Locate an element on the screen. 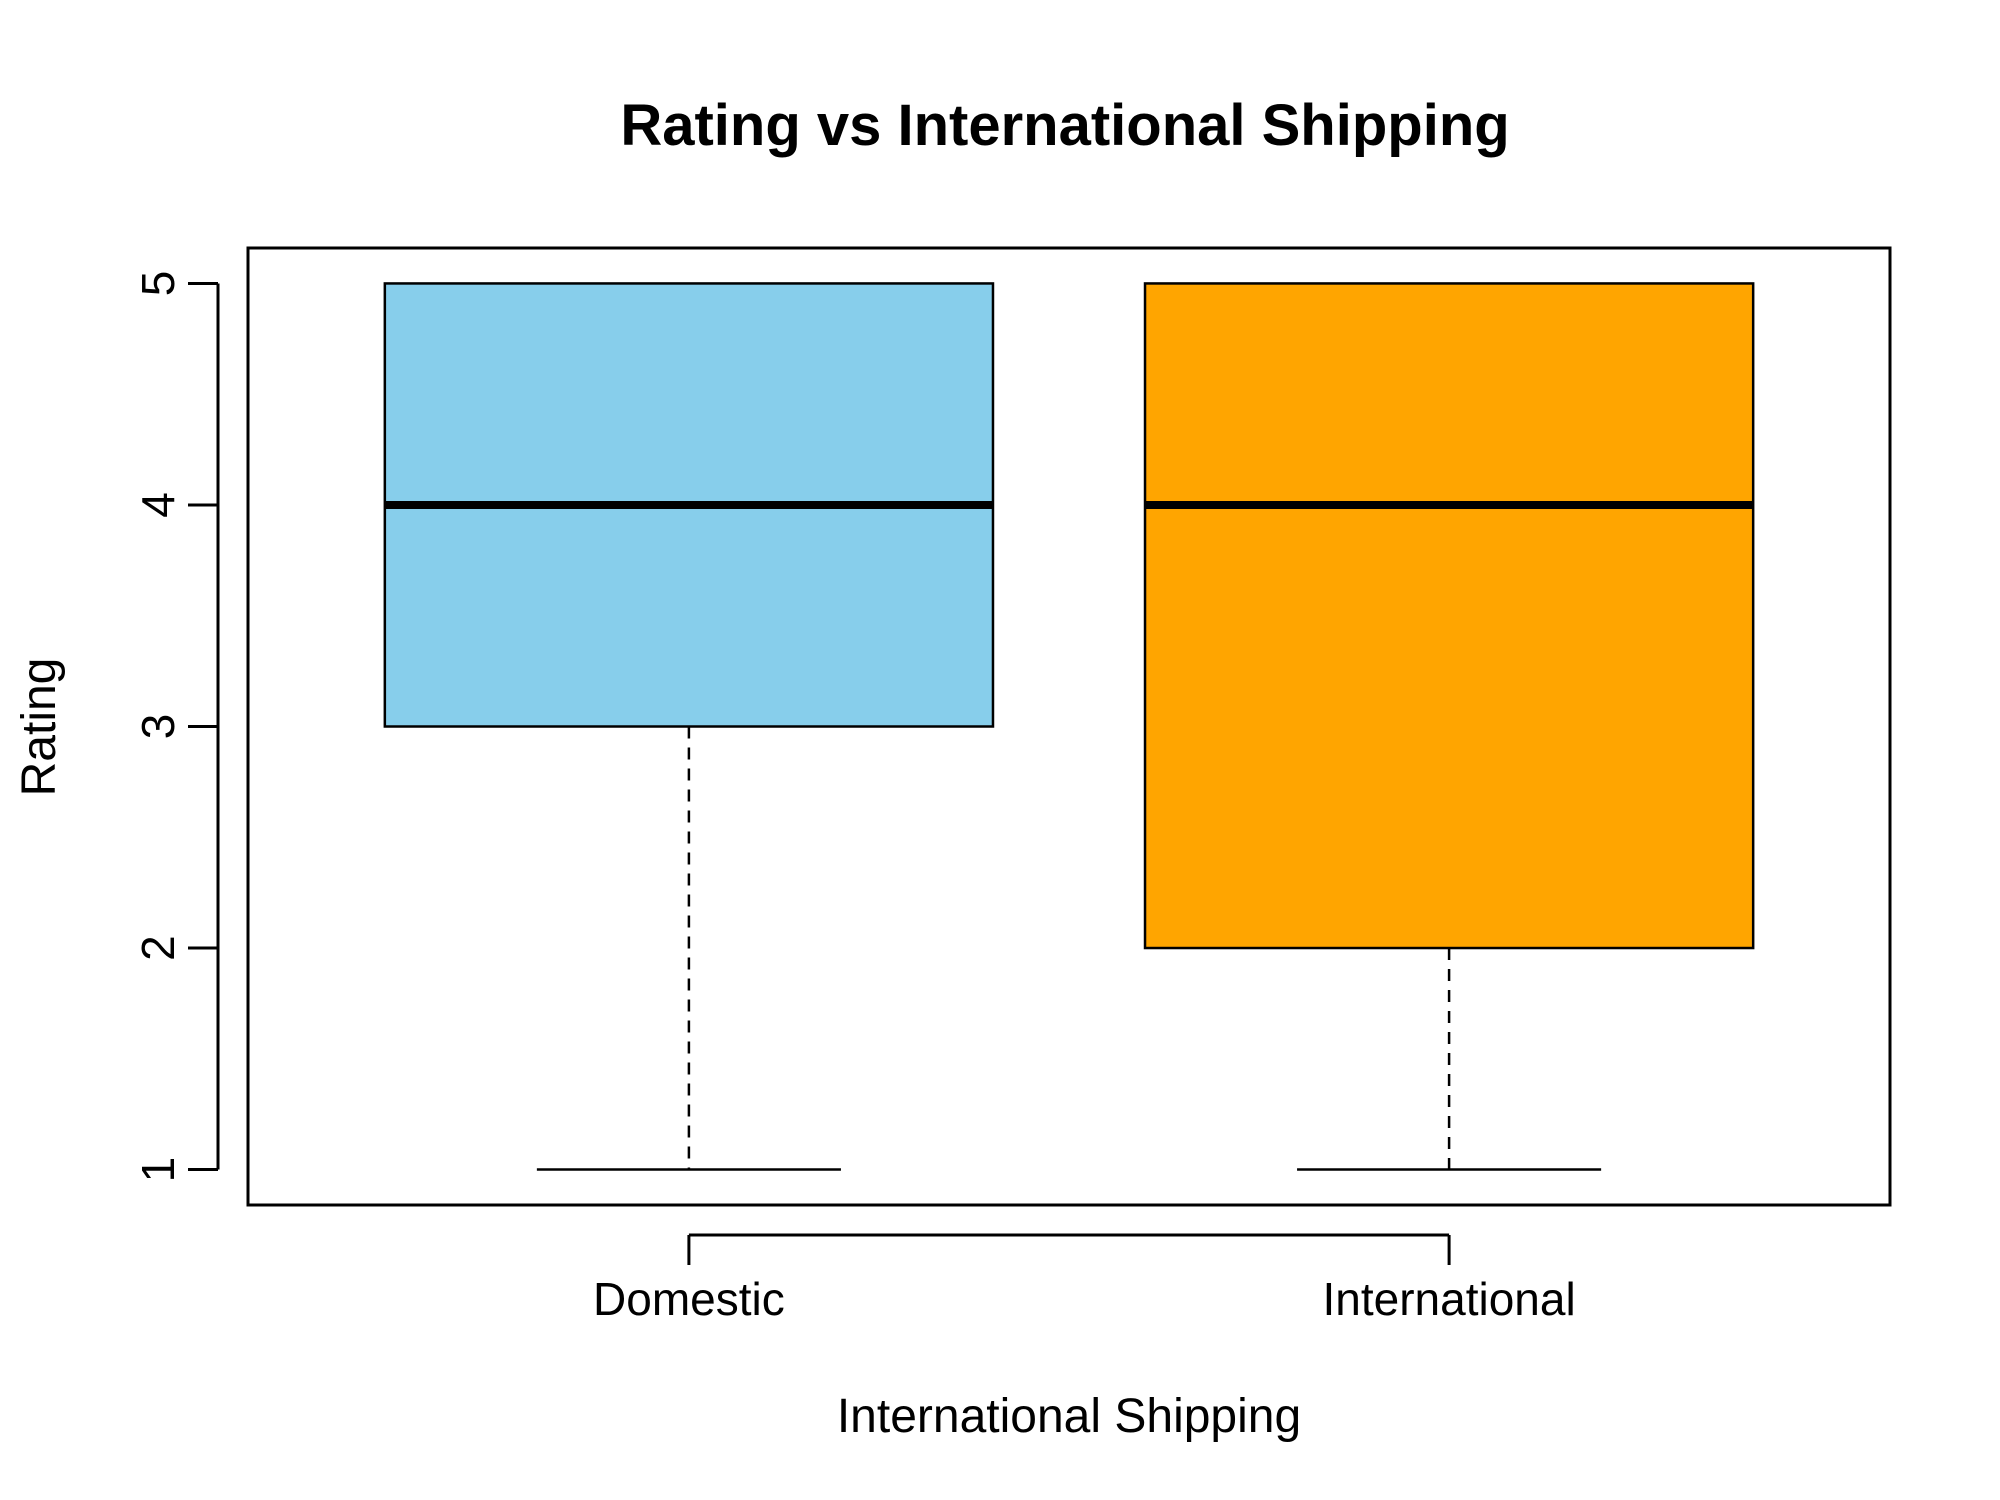 The width and height of the screenshot is (2000, 1500). y-tick-label: 4 is located at coordinates (158, 505).